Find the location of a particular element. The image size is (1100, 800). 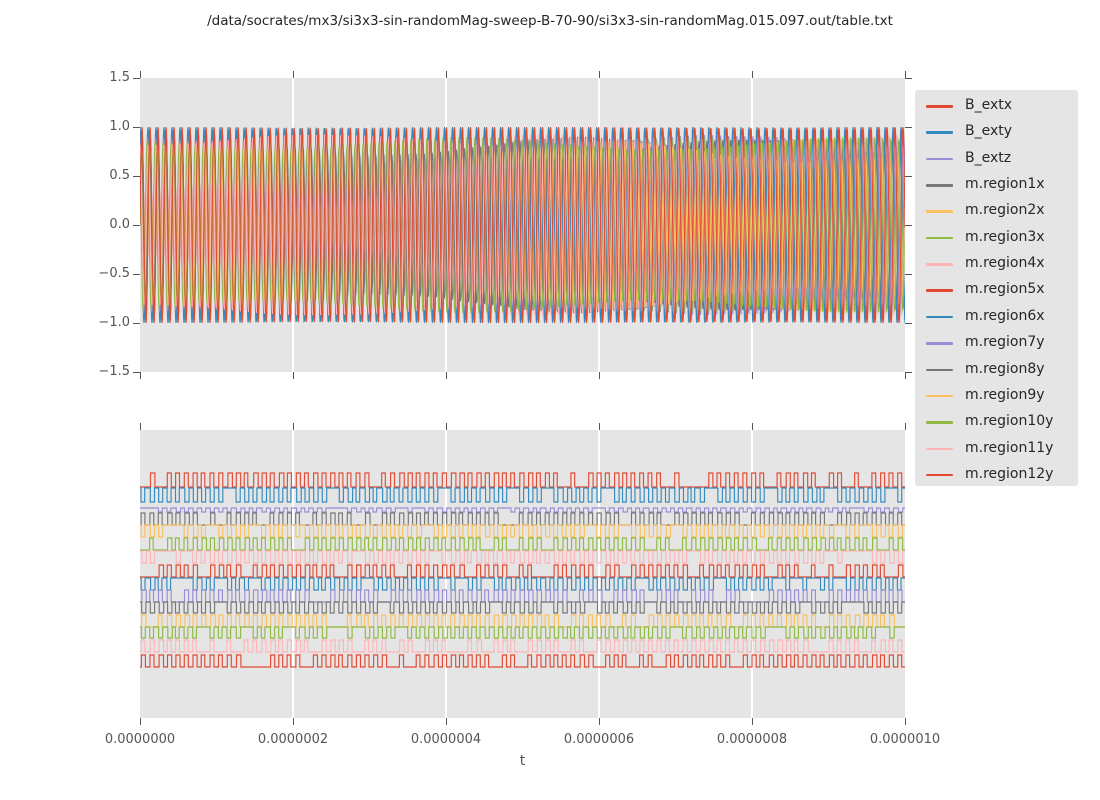

y-tick-label: −1.0 is located at coordinates (114, 322).